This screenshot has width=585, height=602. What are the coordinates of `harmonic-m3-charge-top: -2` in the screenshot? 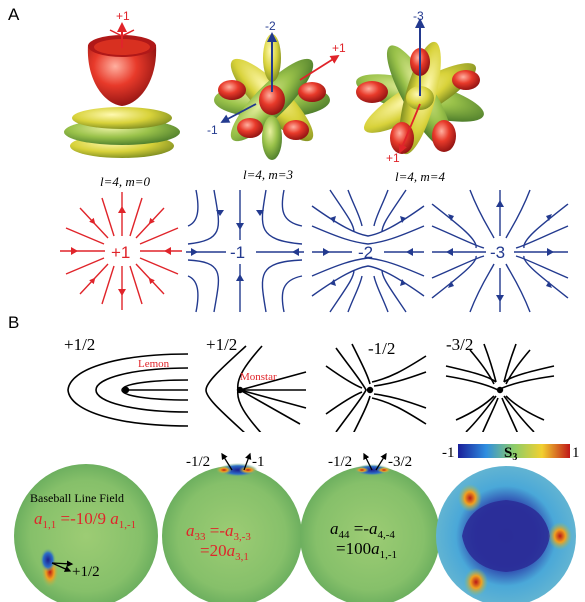 It's located at (270, 26).